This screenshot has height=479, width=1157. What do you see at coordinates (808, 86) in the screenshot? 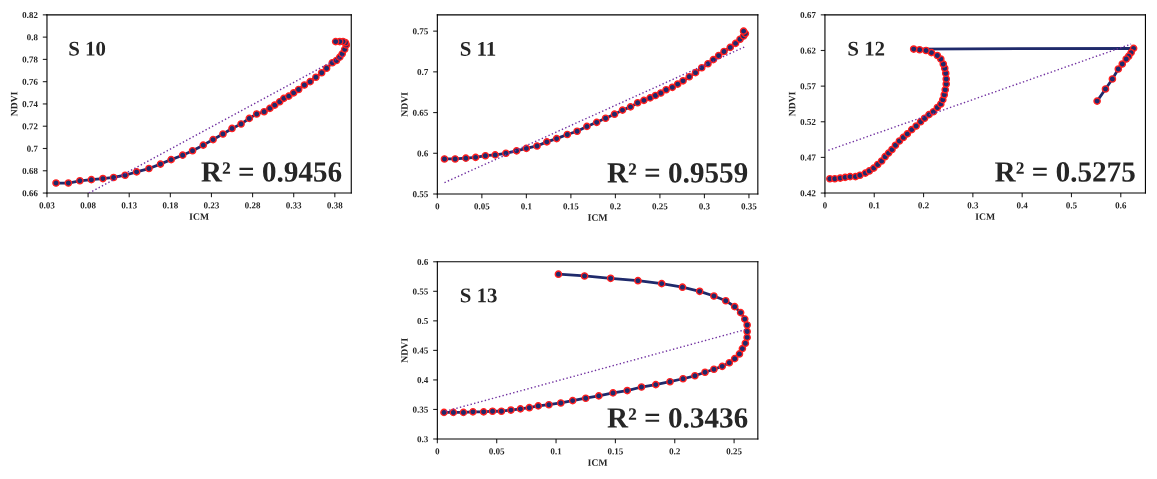
I see `y-tick-label: 0.57` at bounding box center [808, 86].